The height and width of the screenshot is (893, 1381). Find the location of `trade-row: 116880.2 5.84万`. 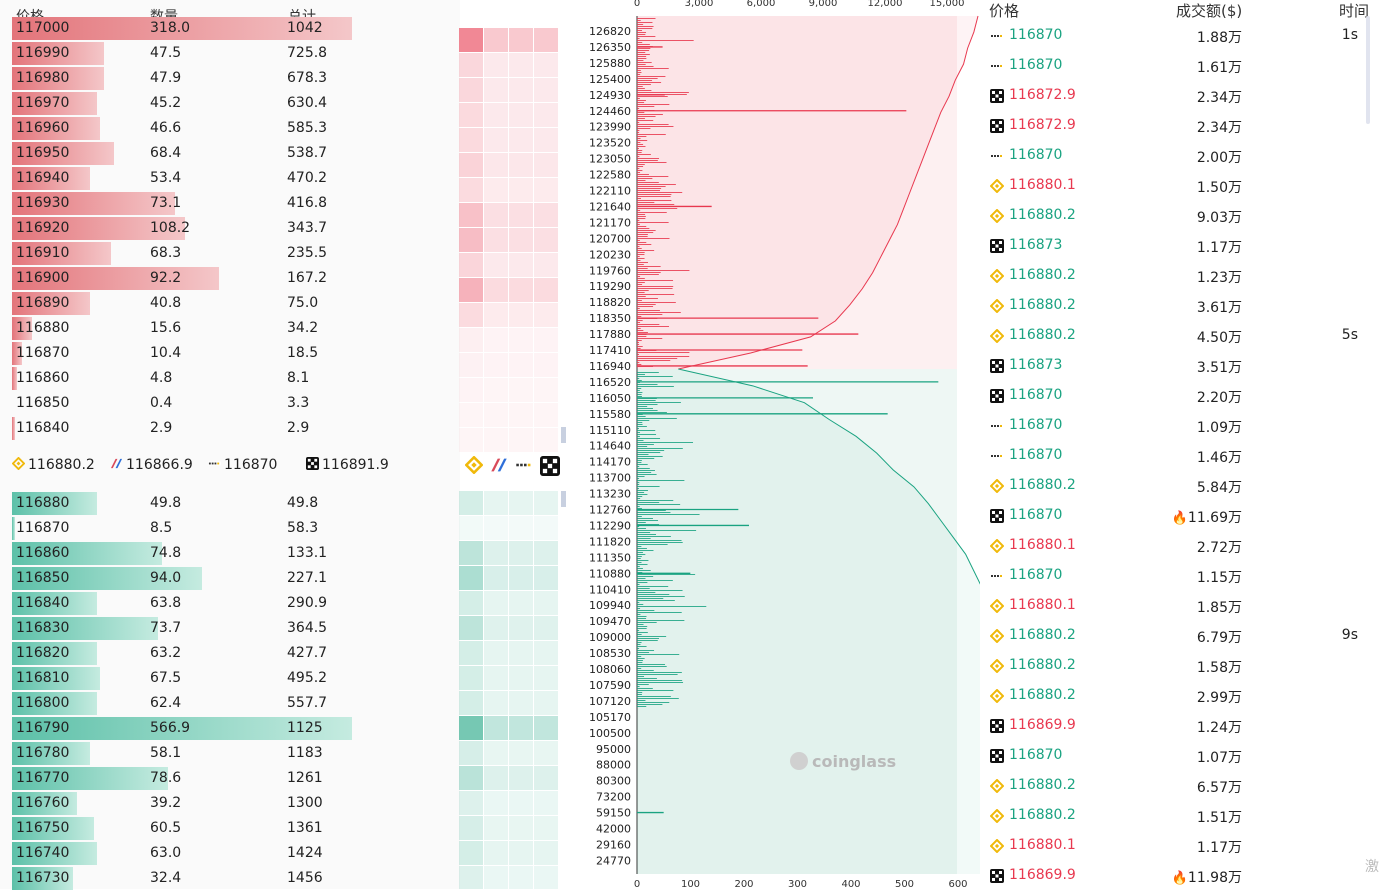

trade-row: 116880.2 5.84万 is located at coordinates (1175, 486).